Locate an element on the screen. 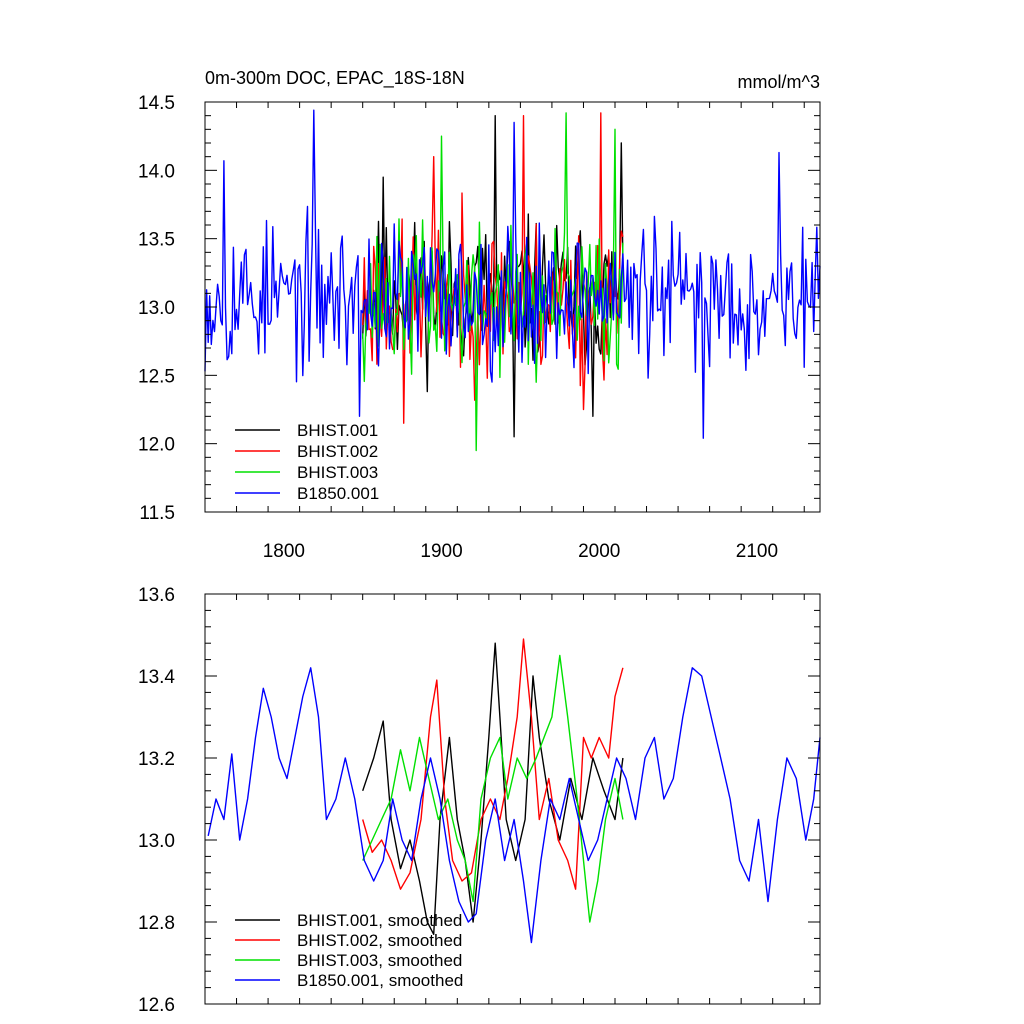  top-x-tick-label: 2100 is located at coordinates (757, 551).